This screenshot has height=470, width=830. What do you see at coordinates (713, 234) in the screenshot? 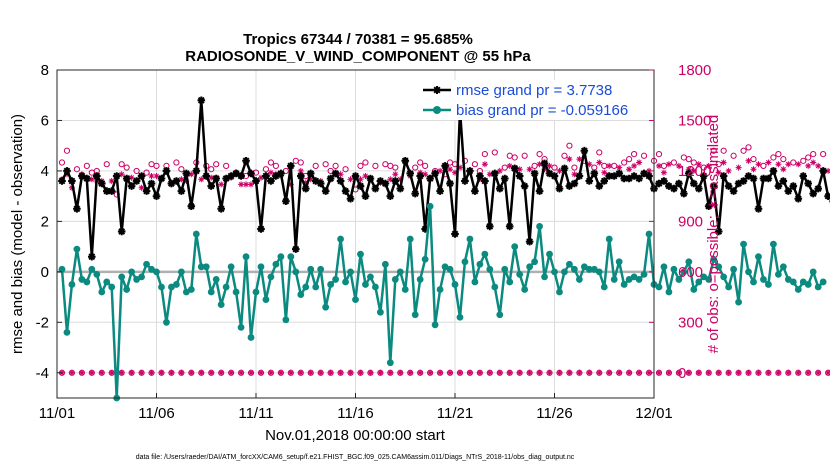
I see `y-axis-right-label: # of obs: o=possible; ∗=assimilated` at bounding box center [713, 234].